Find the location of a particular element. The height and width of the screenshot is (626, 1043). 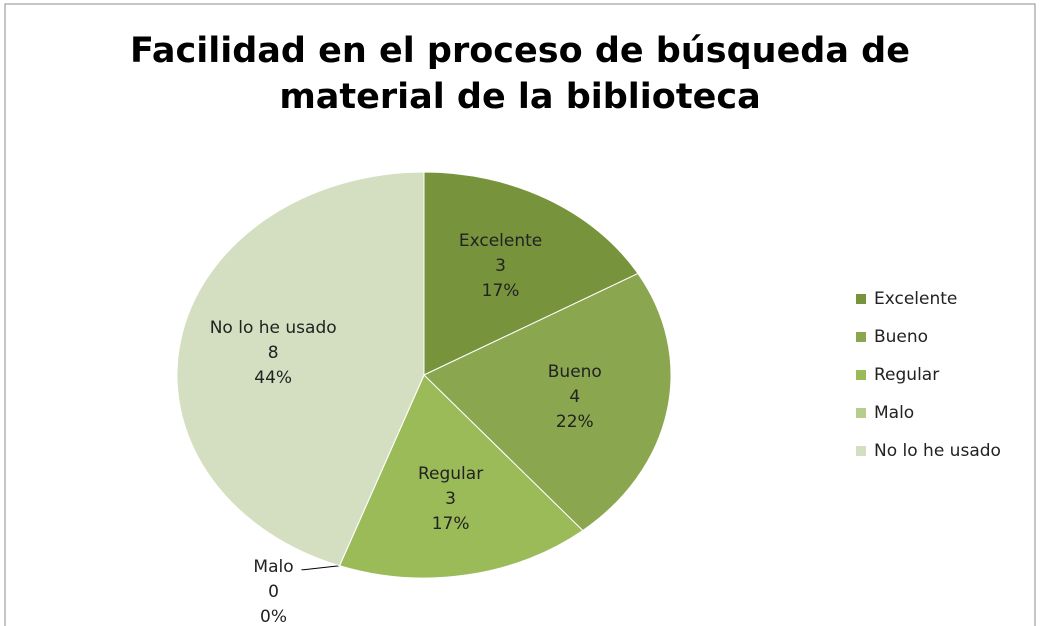

legend-label: Bueno is located at coordinates (901, 337).